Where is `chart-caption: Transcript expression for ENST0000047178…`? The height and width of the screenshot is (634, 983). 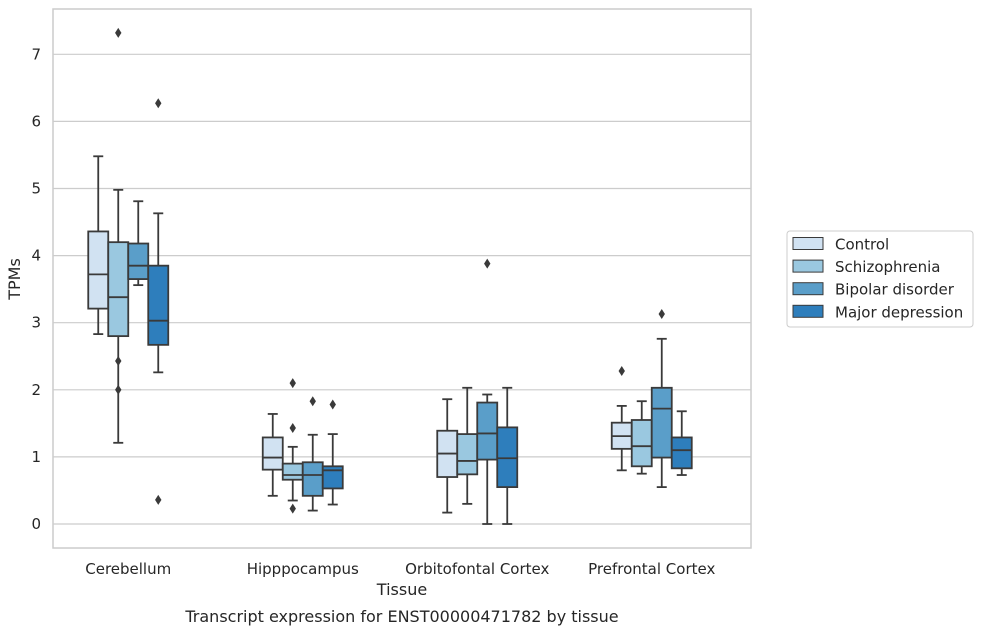
chart-caption: Transcript expression for ENST0000047178… is located at coordinates (401, 616).